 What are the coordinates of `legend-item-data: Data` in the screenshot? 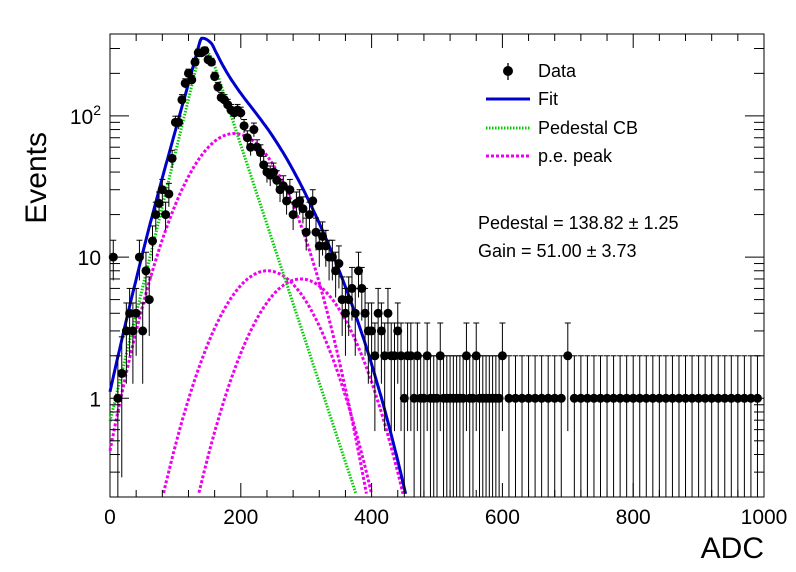 It's located at (540, 71).